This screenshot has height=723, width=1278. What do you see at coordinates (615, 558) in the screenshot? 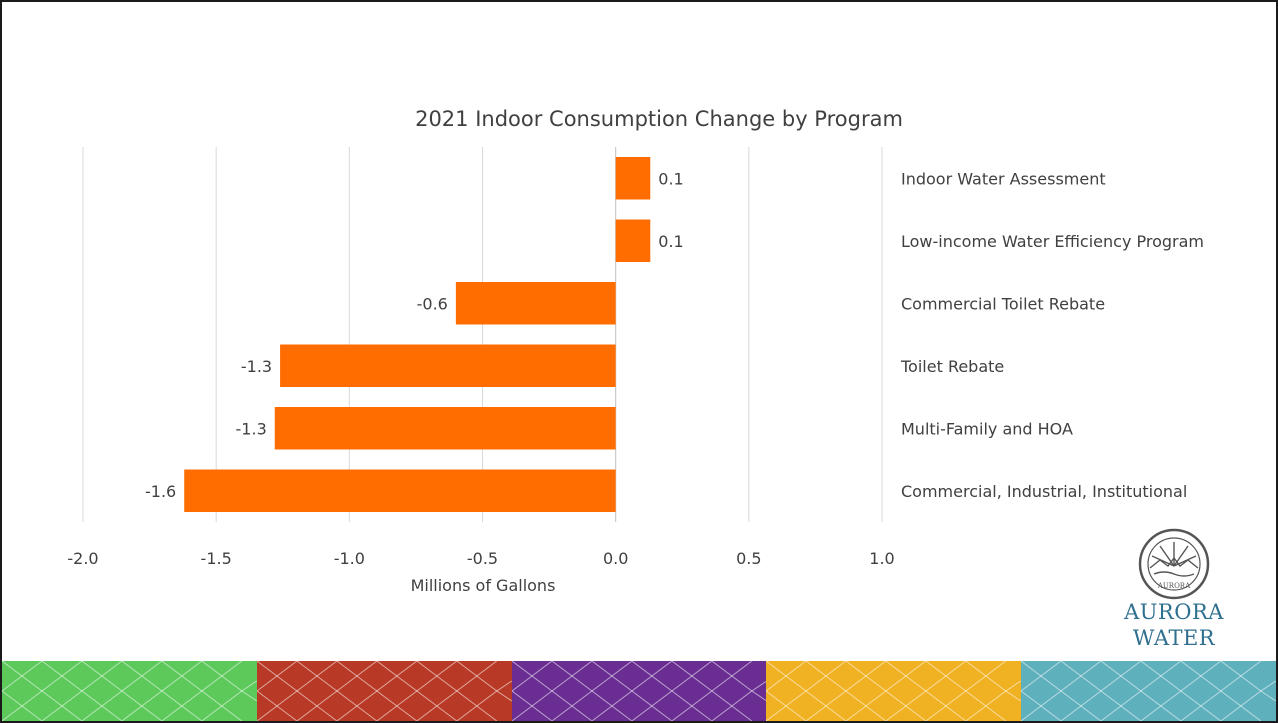
I see `x-tick-label: 0.0` at bounding box center [615, 558].